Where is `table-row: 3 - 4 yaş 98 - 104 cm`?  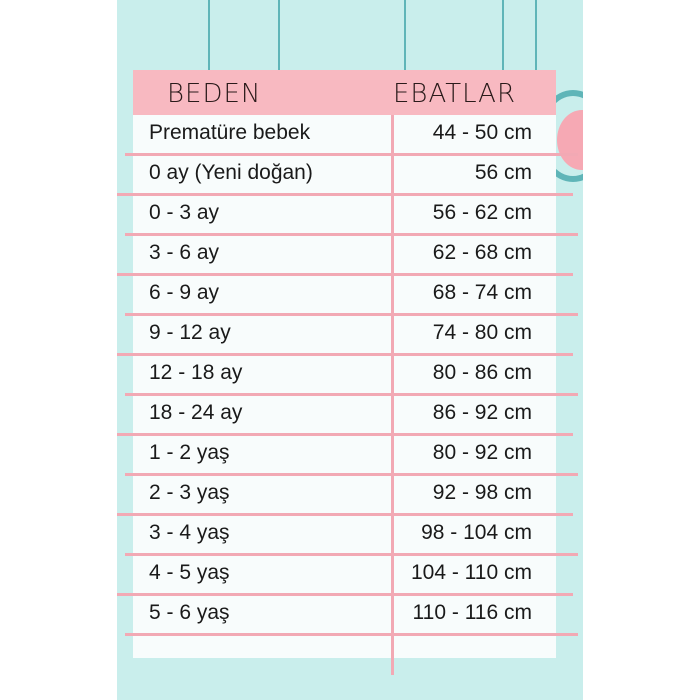 table-row: 3 - 4 yaş 98 - 104 cm is located at coordinates (344, 535).